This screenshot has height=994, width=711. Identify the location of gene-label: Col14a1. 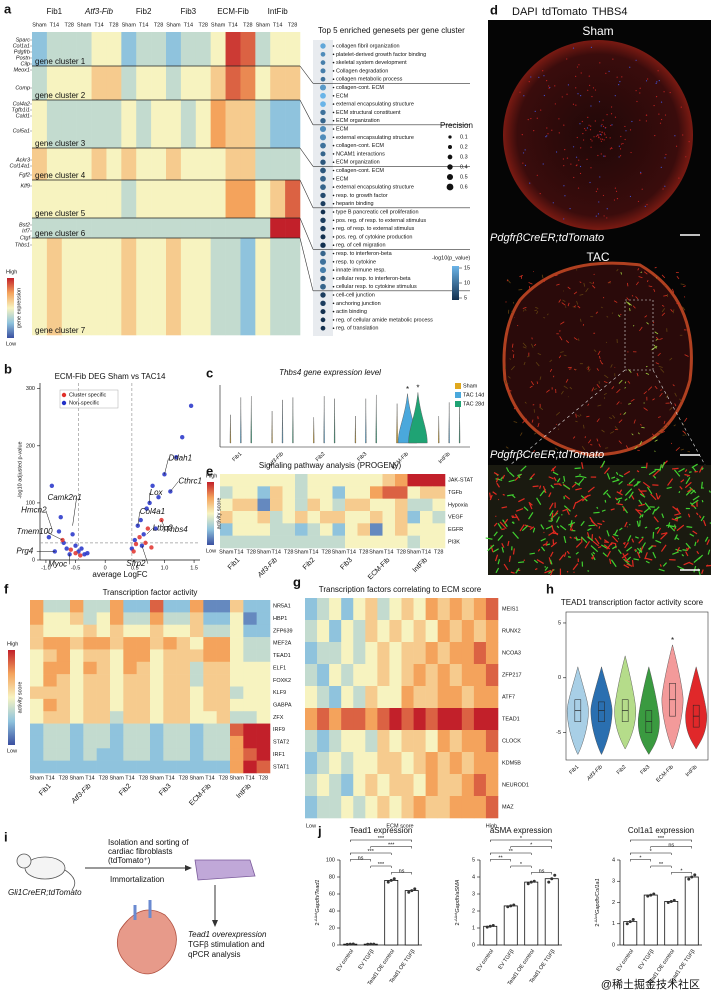
(20, 166).